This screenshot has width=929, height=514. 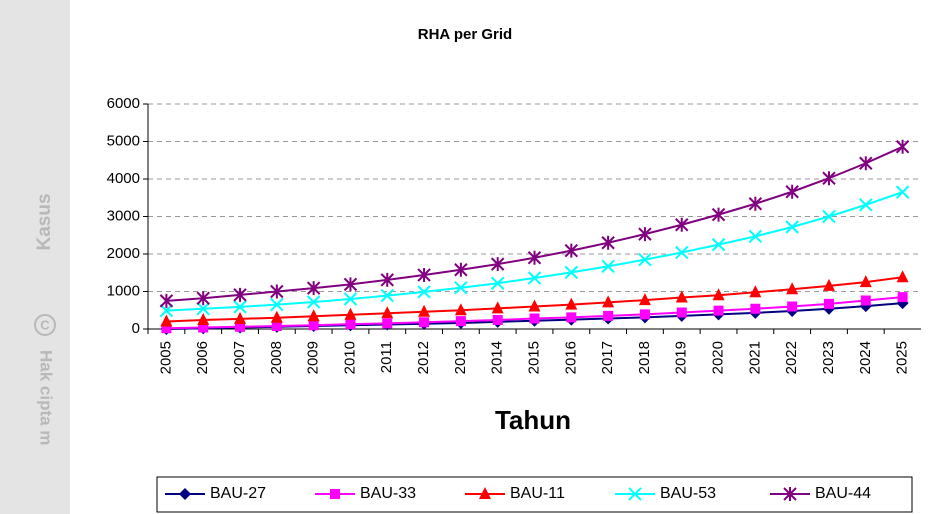 I want to click on x-tick-label: 2006, so click(x=202, y=357).